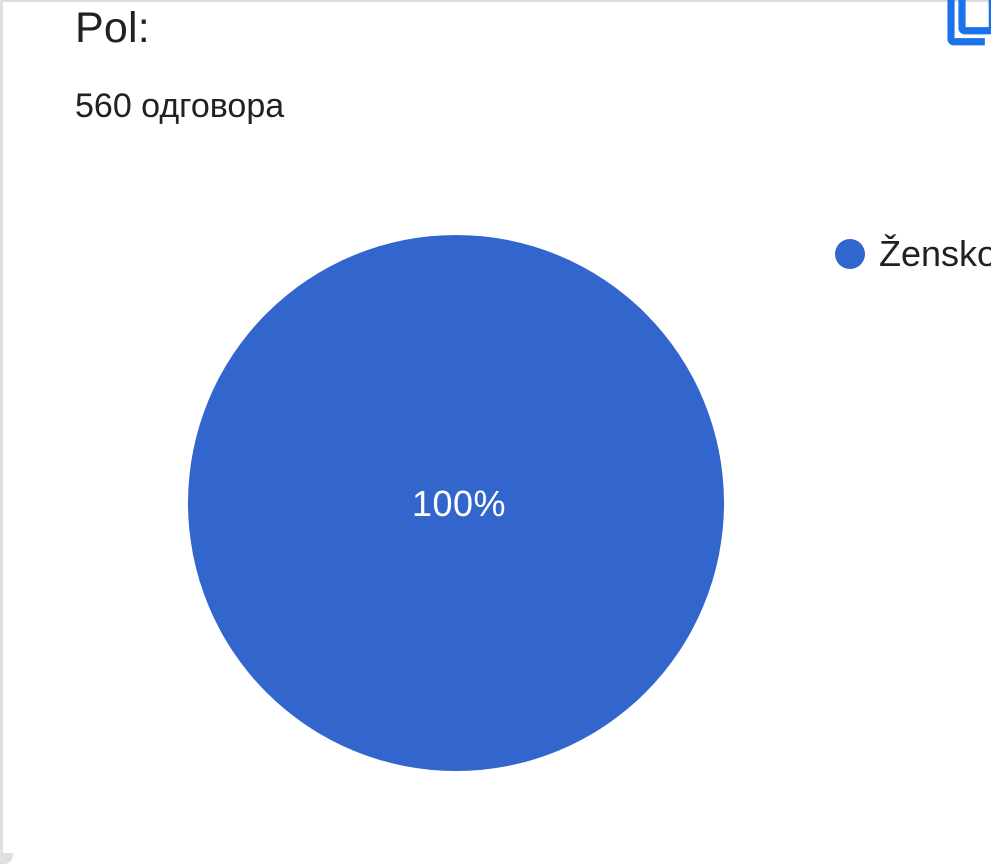  What do you see at coordinates (935, 253) in the screenshot?
I see `legend-label: Žensko` at bounding box center [935, 253].